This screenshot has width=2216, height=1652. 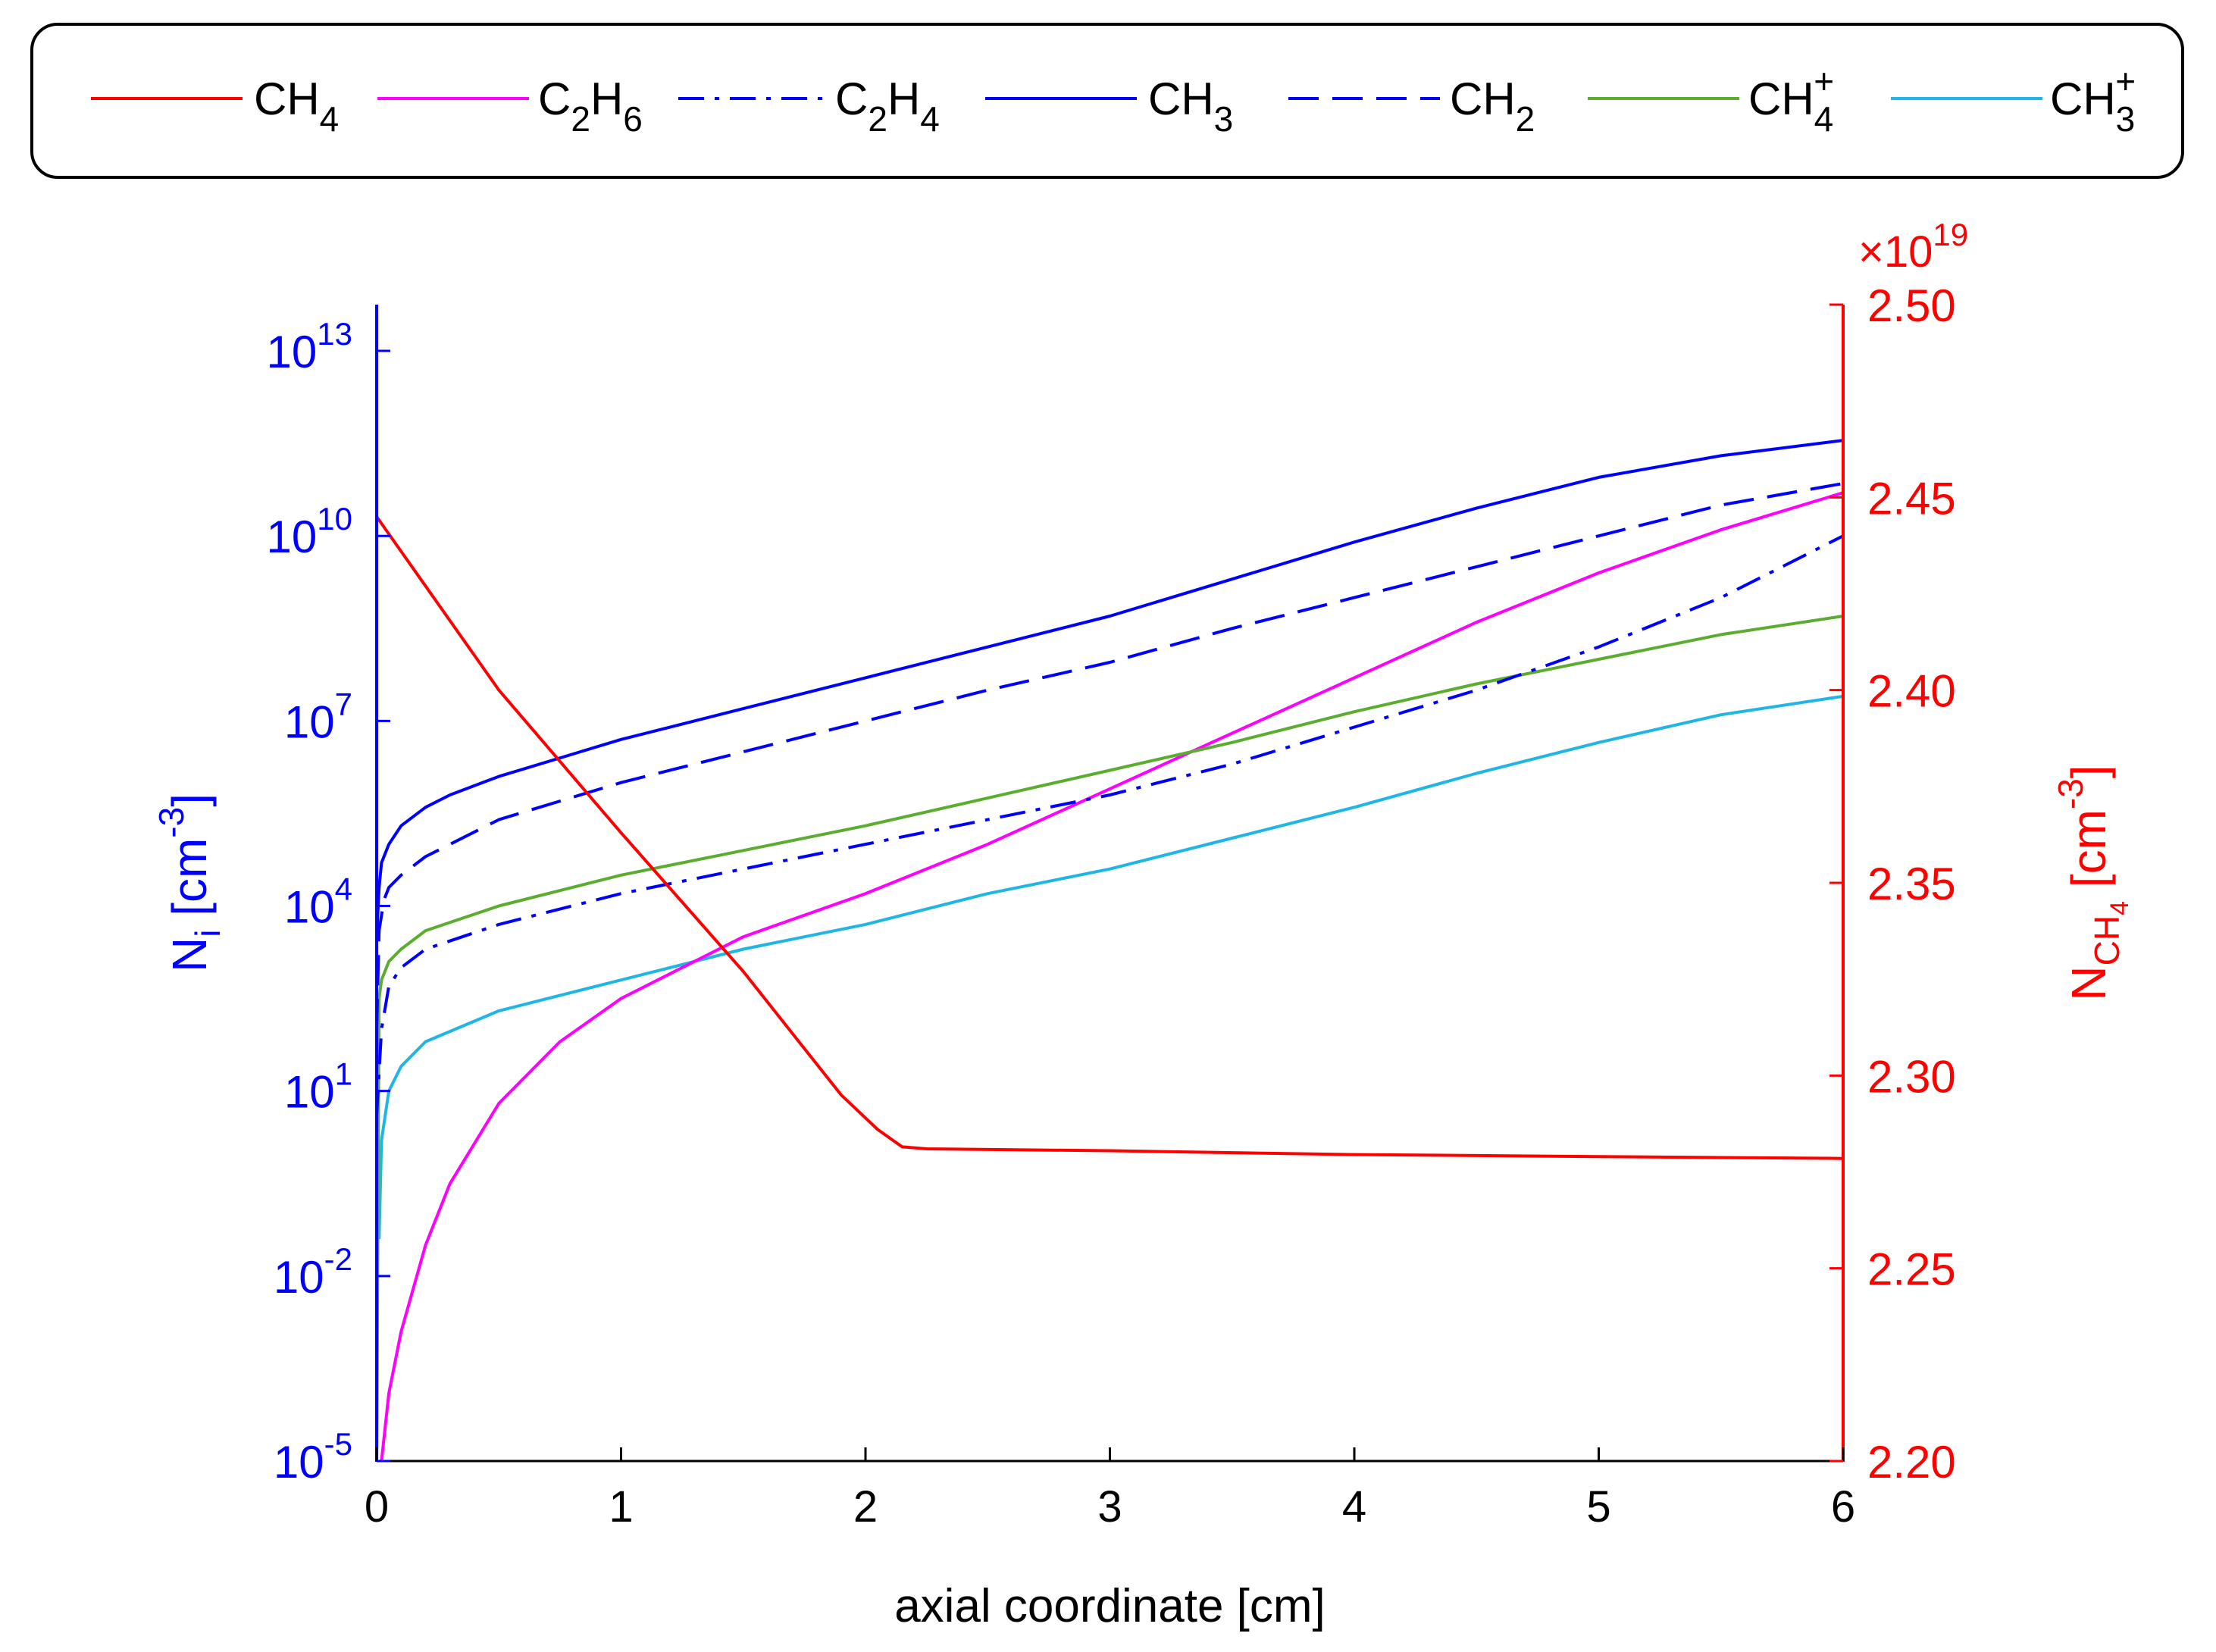 I want to click on right-y-tick-label: 2.50, so click(x=1911, y=305).